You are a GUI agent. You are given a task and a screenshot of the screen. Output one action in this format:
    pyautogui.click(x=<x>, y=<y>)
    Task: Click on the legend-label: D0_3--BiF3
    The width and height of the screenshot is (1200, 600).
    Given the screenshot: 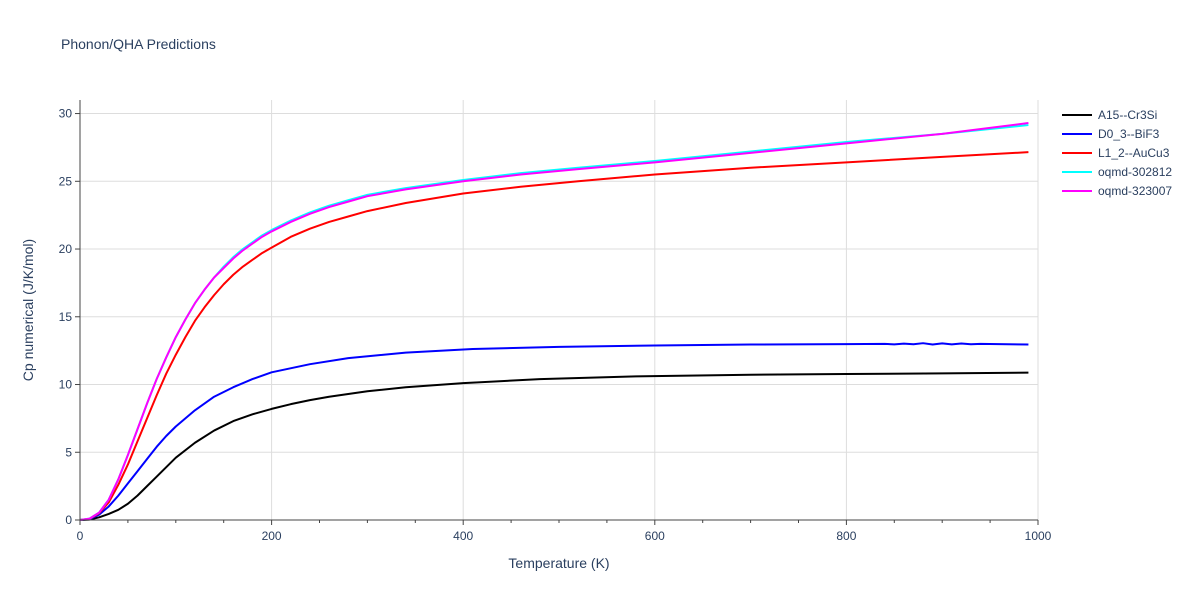 What is the action you would take?
    pyautogui.click(x=1129, y=134)
    